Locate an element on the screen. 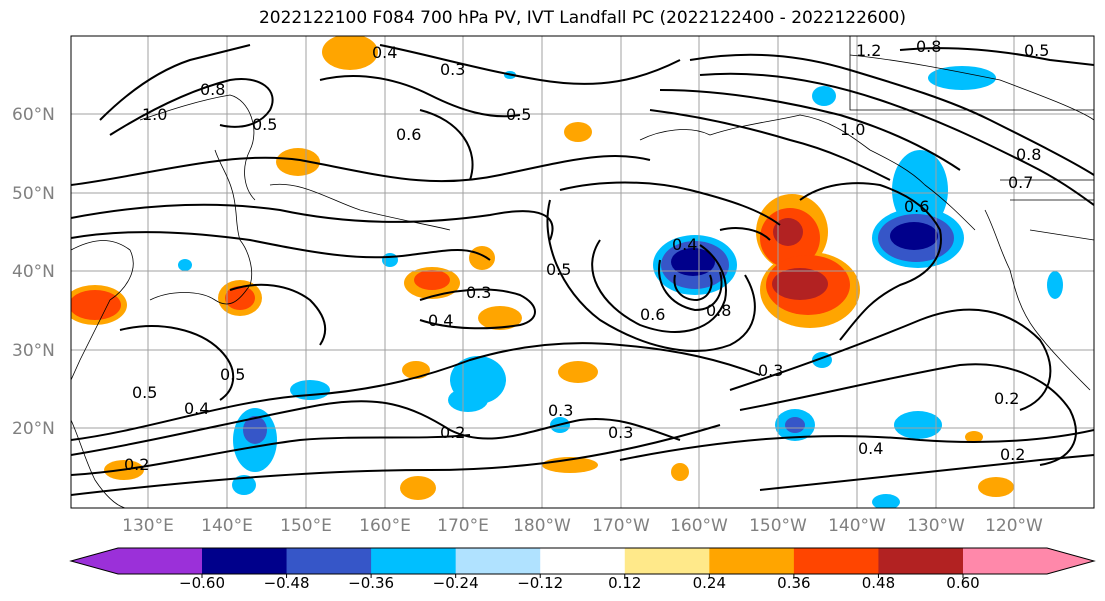 This screenshot has width=1105, height=601. svg-text: 140°E is located at coordinates (227, 526).